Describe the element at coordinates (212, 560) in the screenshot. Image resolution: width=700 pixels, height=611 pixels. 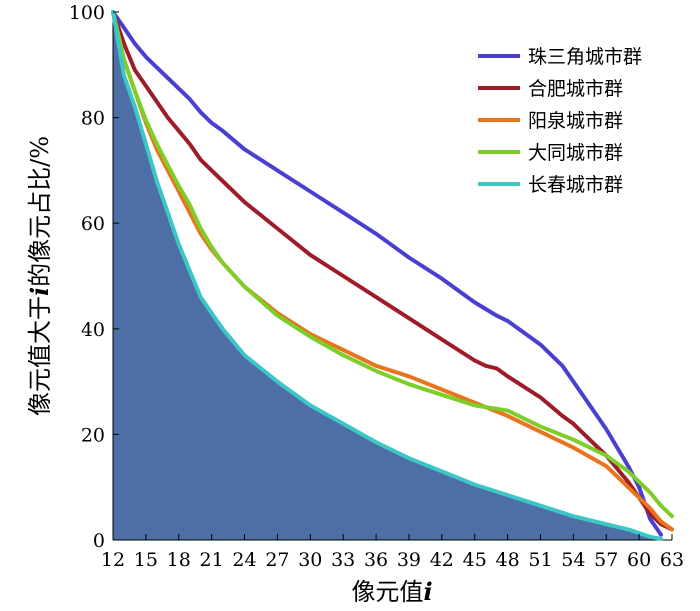
I see `x-tick-label: 21` at that location.